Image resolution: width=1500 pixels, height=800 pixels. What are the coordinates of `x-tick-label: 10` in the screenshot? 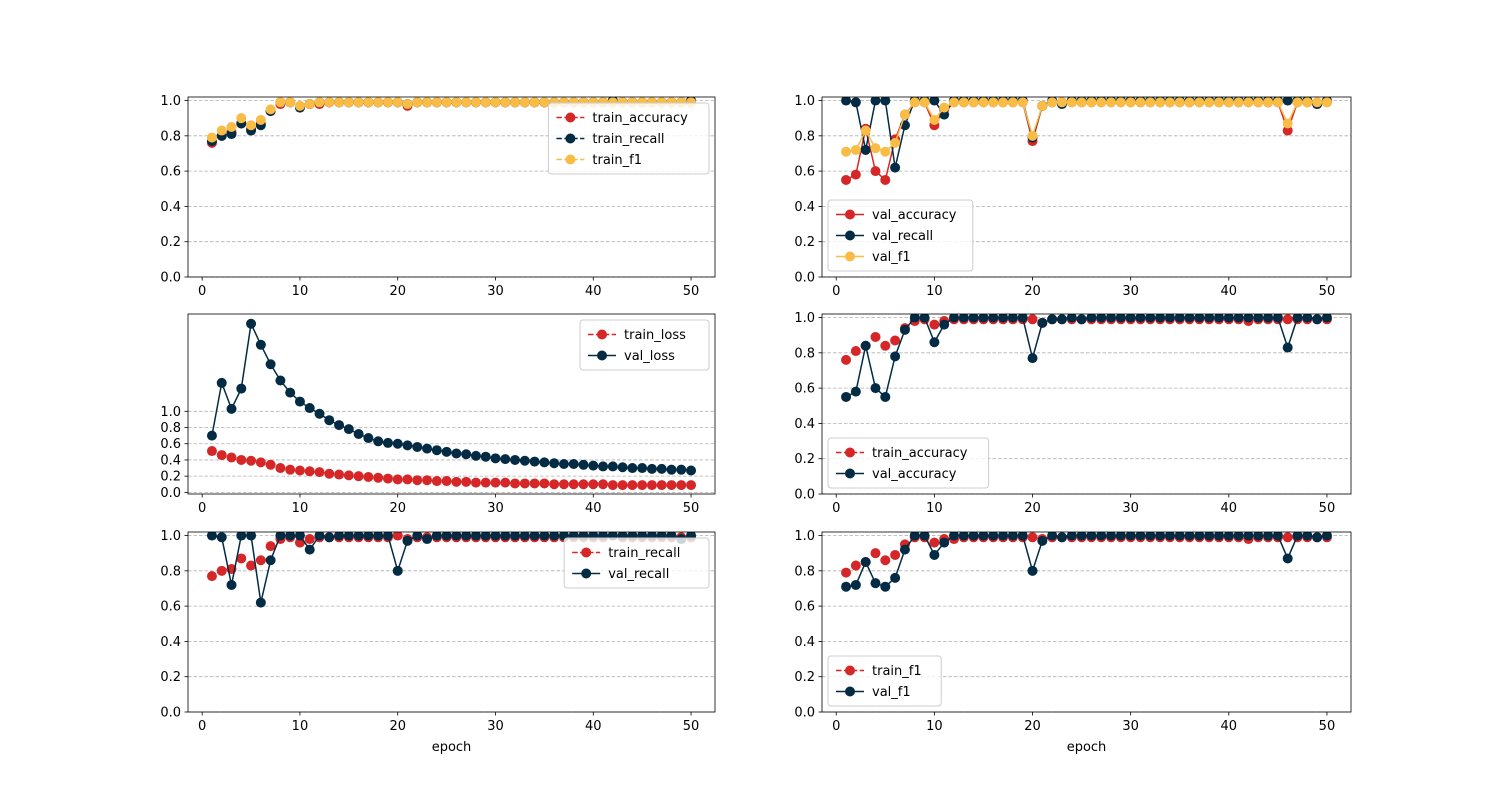 It's located at (934, 291).